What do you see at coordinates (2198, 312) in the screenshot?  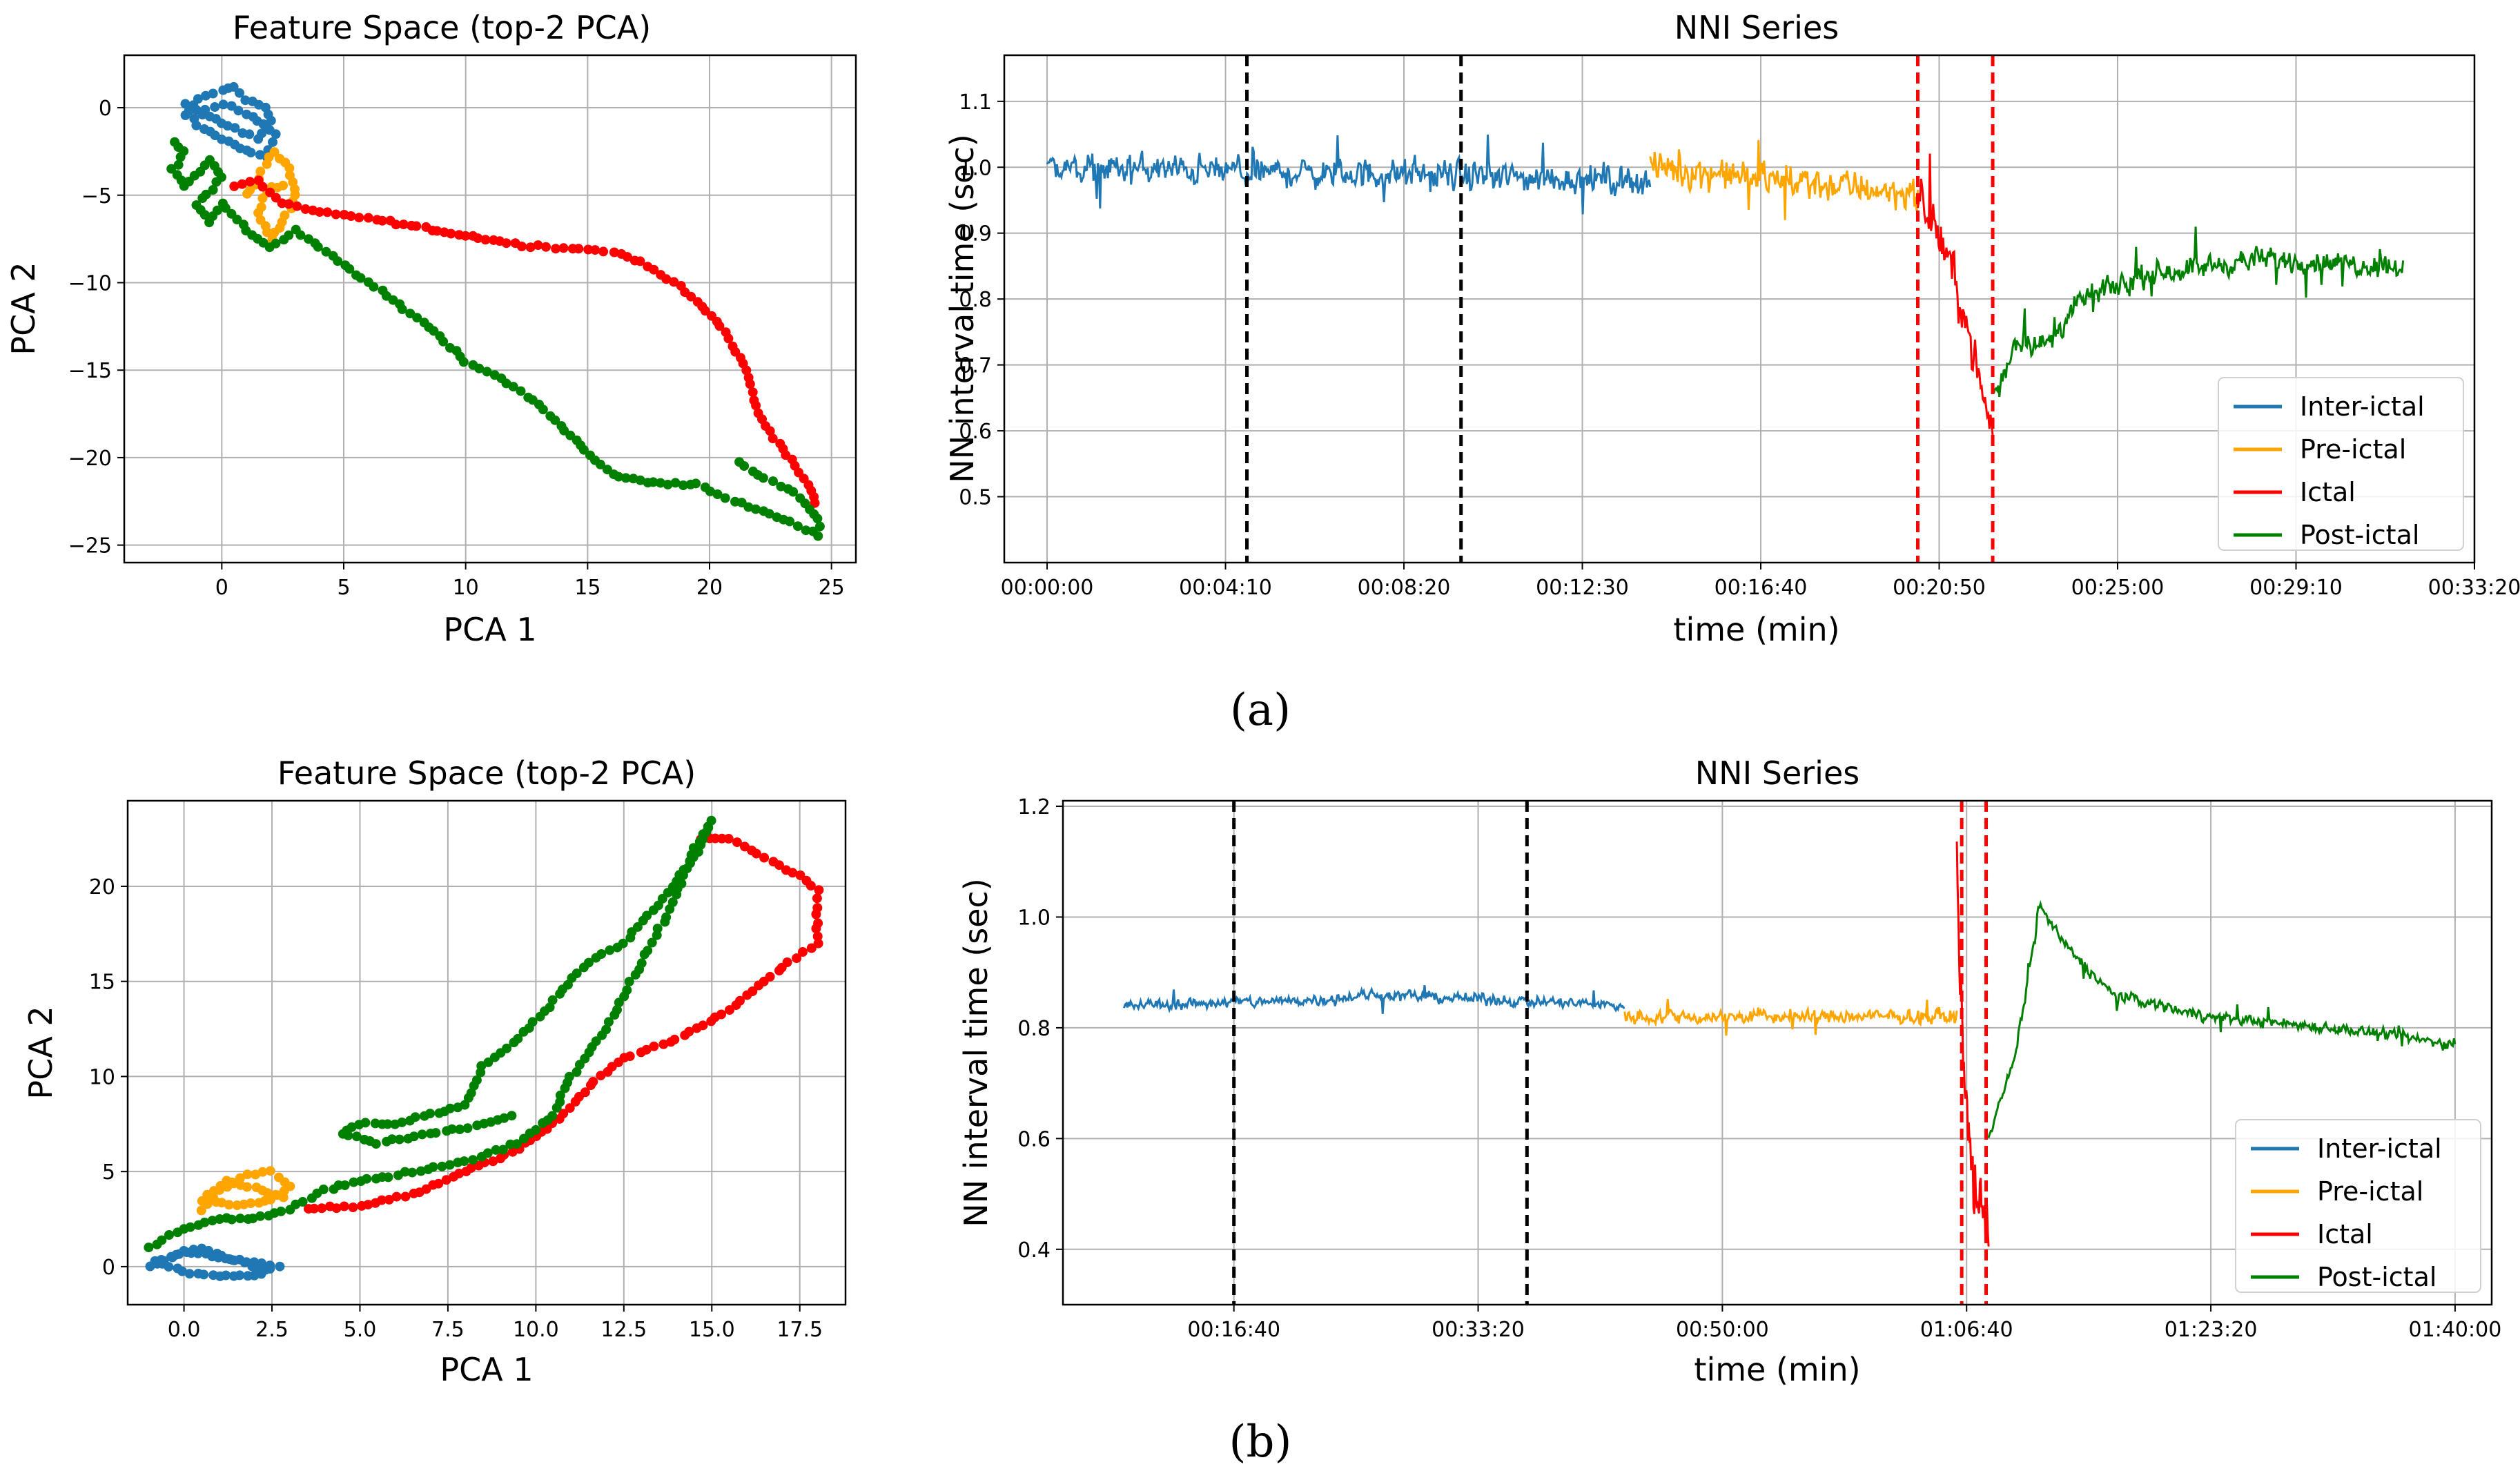 I see `chart-a-nni-series-postictal` at bounding box center [2198, 312].